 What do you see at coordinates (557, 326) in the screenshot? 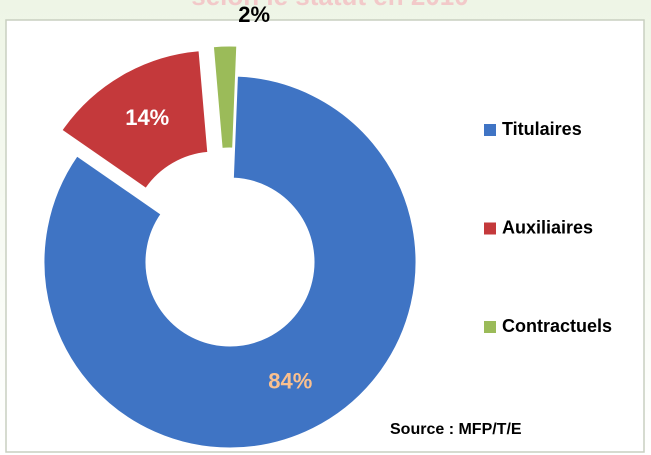
I see `legend-label: Contractuels` at bounding box center [557, 326].